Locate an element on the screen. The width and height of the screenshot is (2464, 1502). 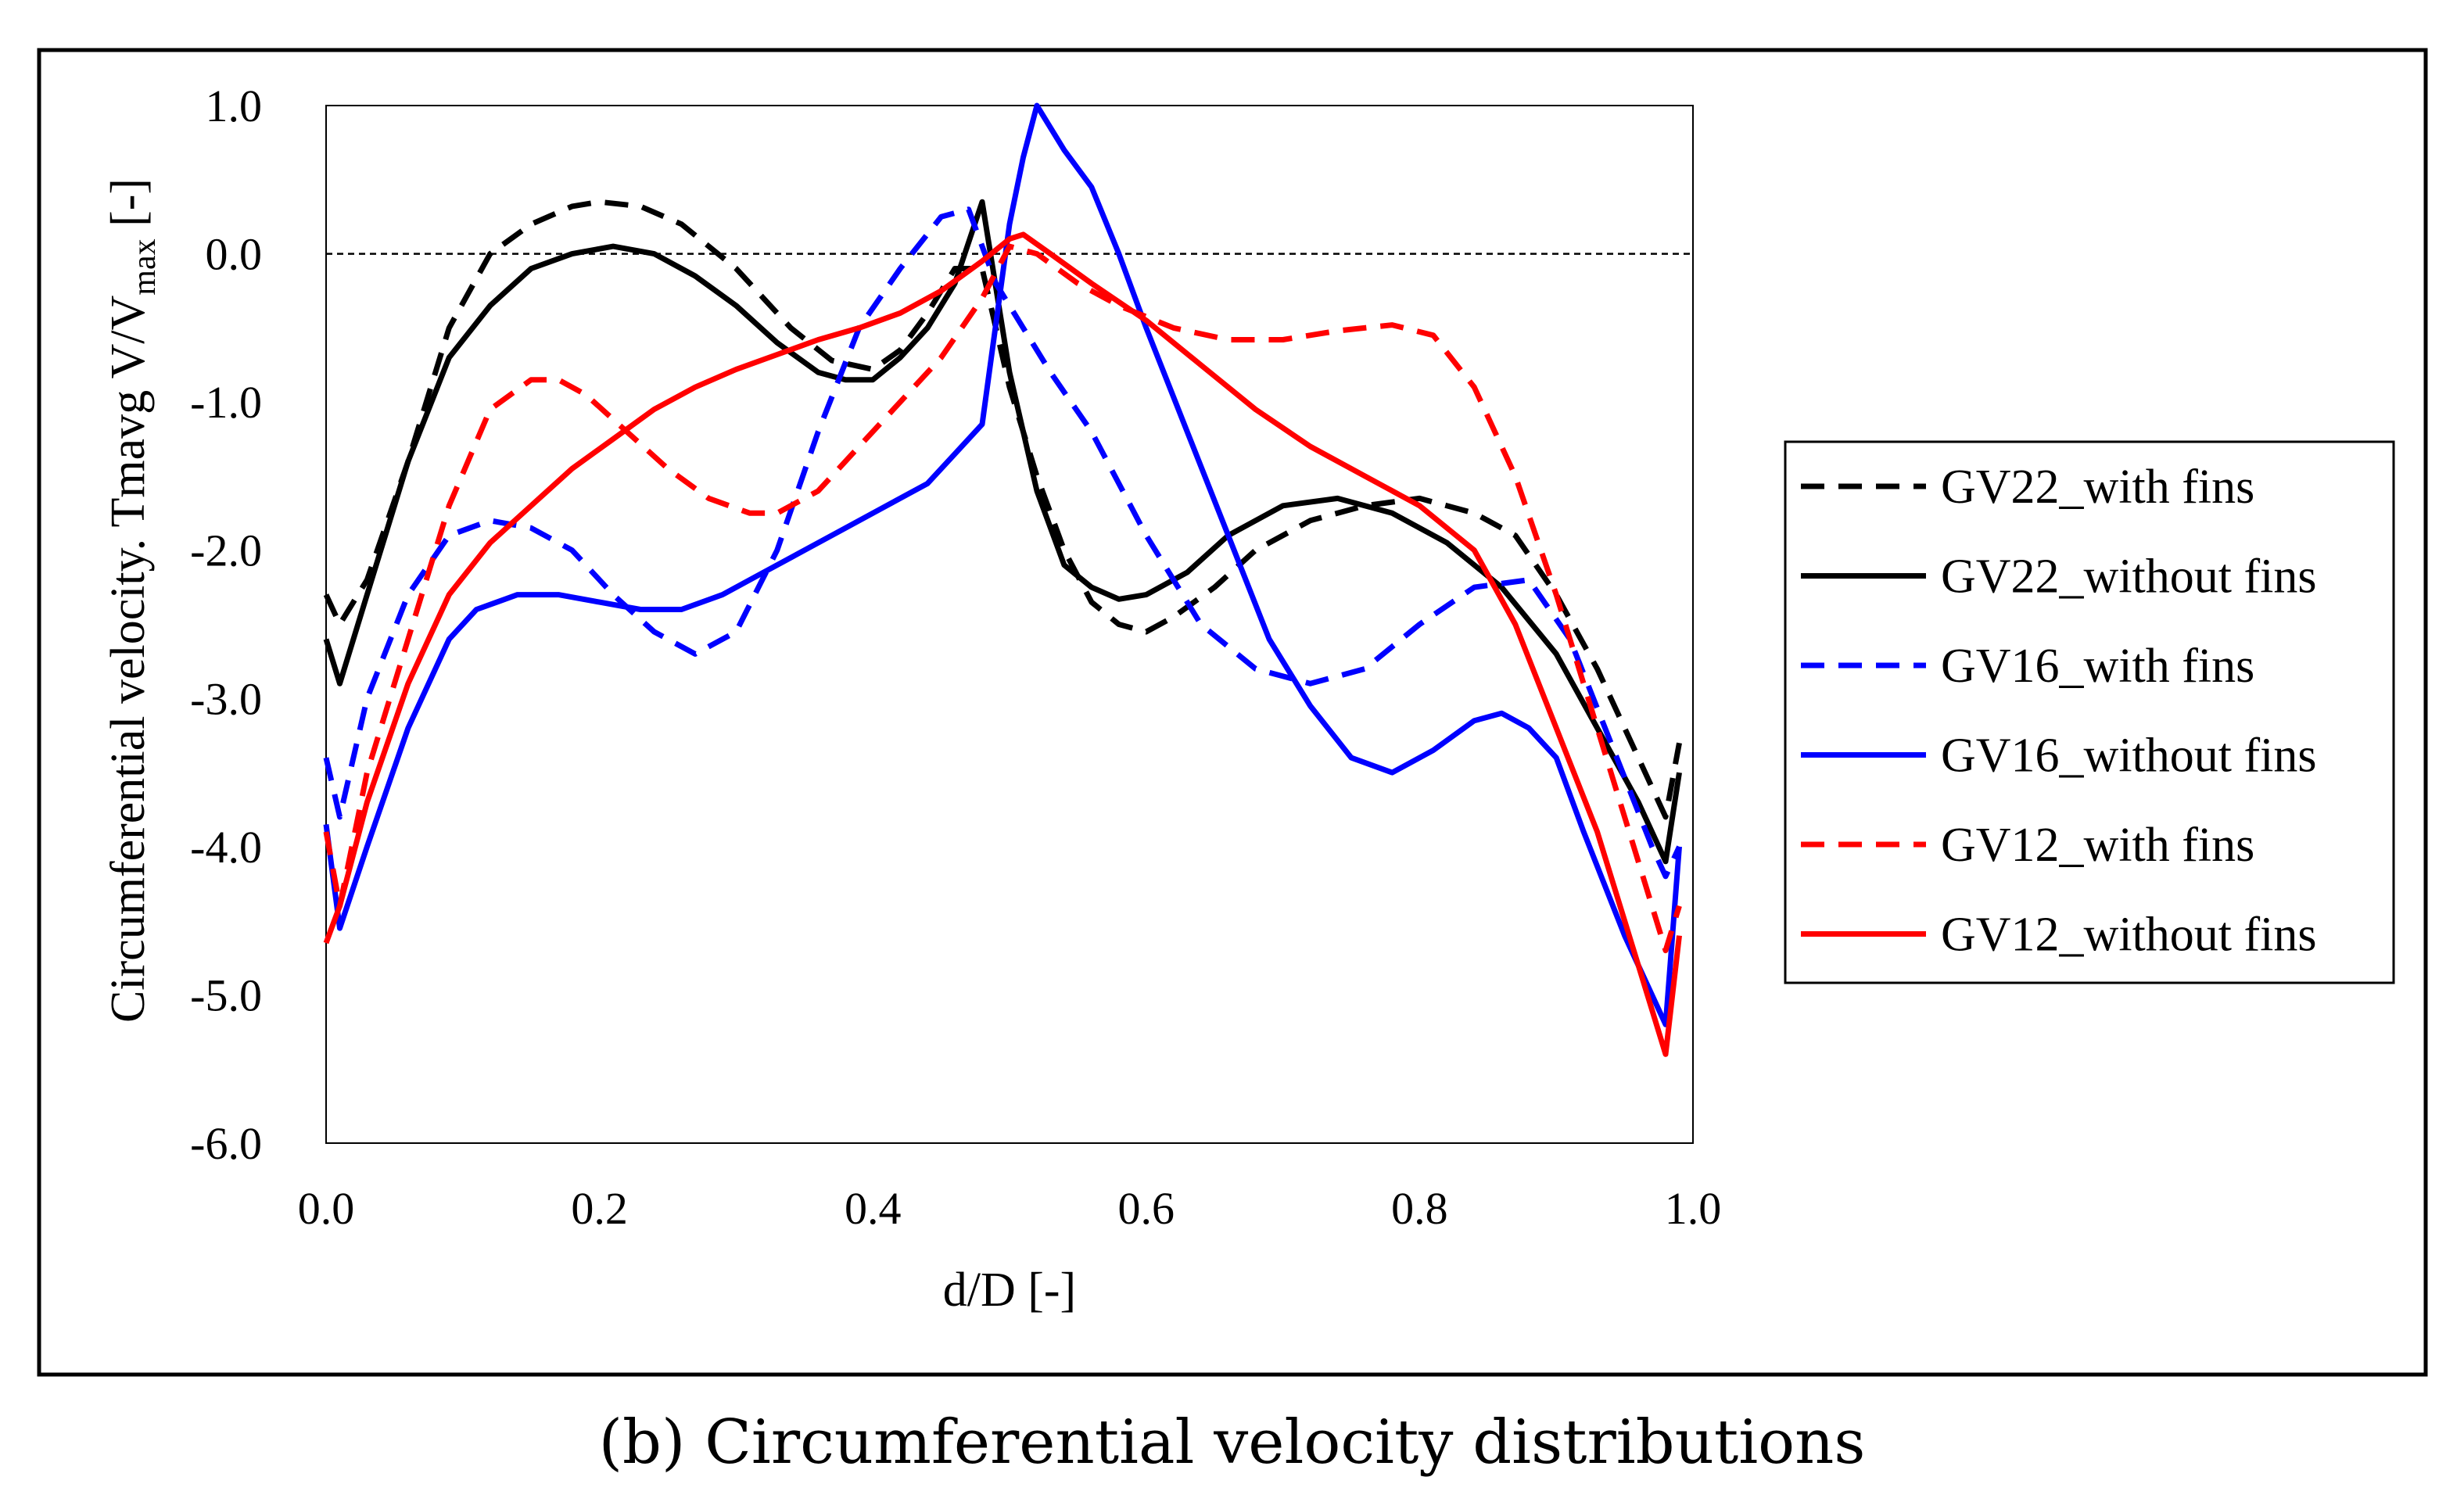
x-tick-label: 1.0 is located at coordinates (1694, 1208).